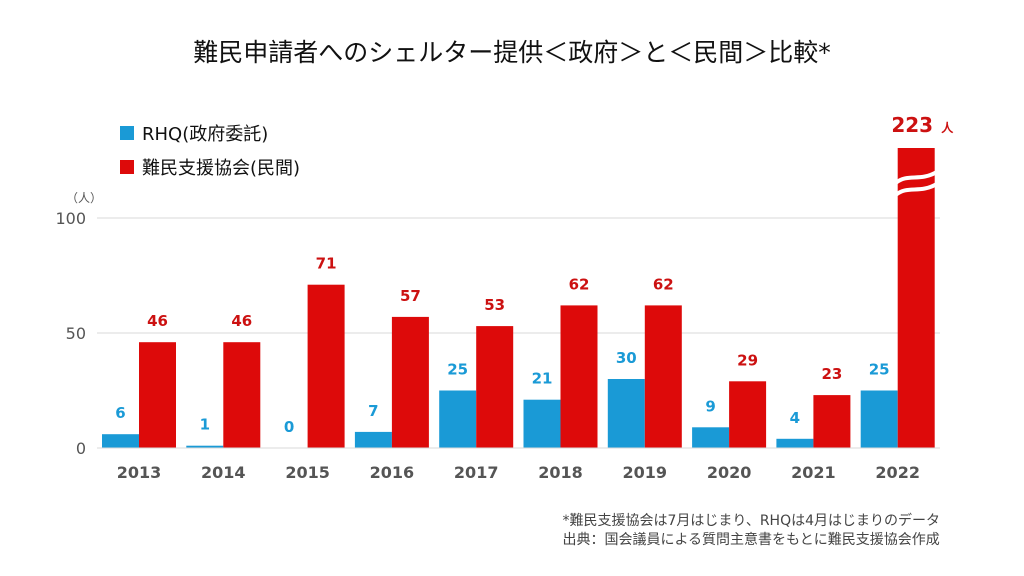 The image size is (1024, 576). What do you see at coordinates (912, 125) in the screenshot?
I see `data-label-ngo-2022: 223` at bounding box center [912, 125].